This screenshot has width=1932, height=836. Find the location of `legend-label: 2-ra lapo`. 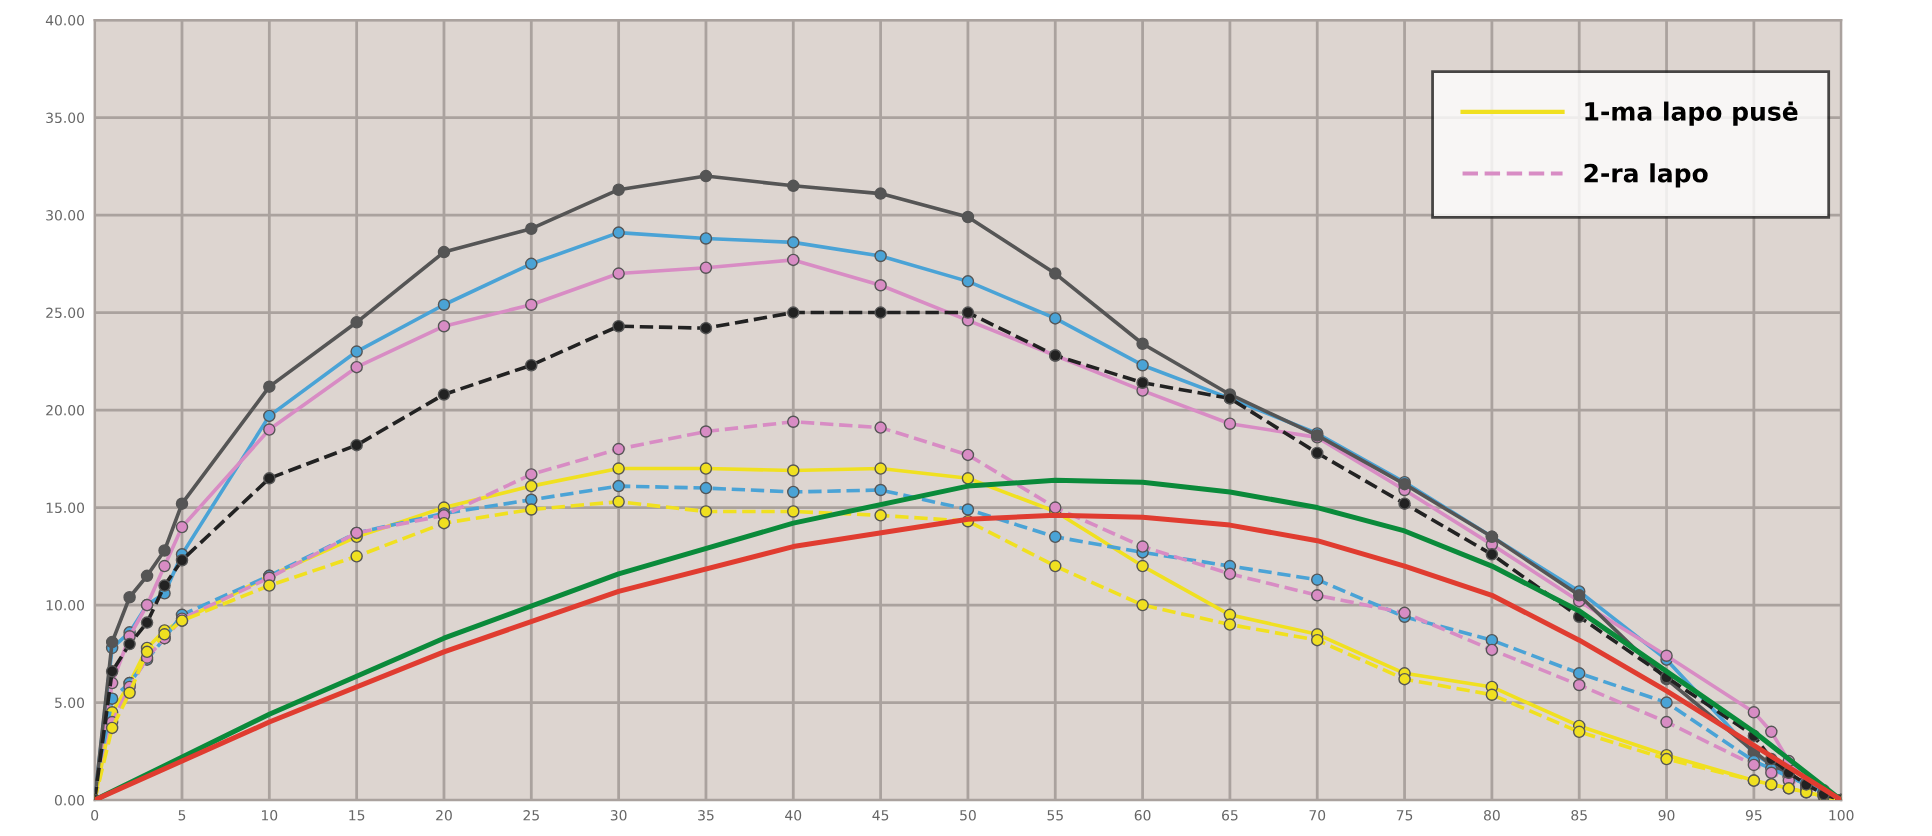

legend-label: 2-ra lapo is located at coordinates (1646, 175).